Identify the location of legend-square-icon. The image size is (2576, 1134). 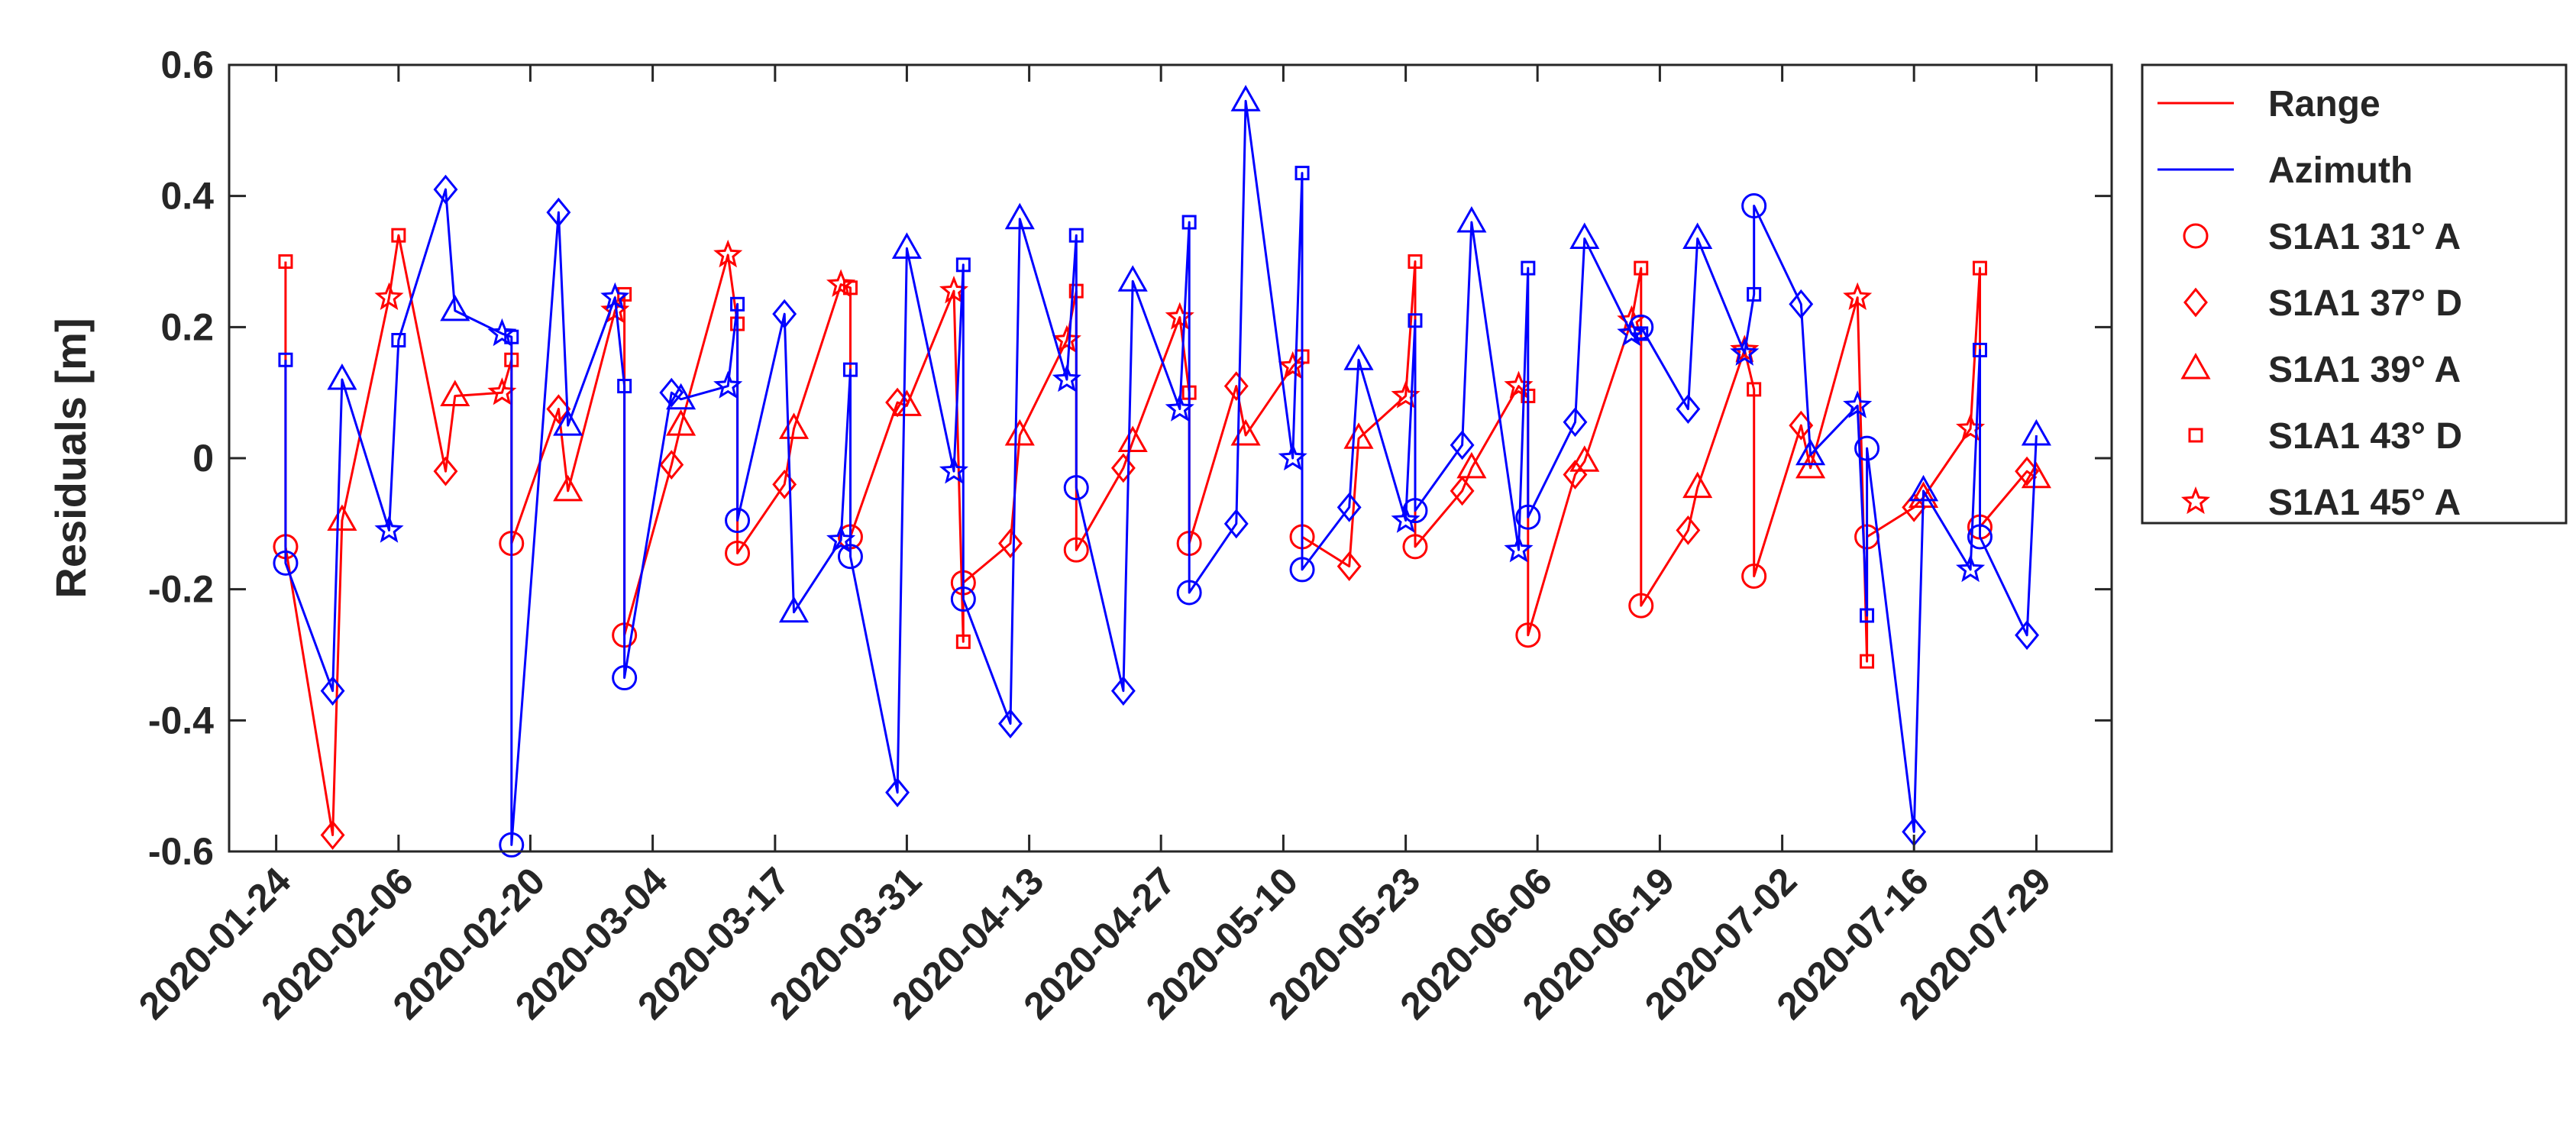
(2195, 435).